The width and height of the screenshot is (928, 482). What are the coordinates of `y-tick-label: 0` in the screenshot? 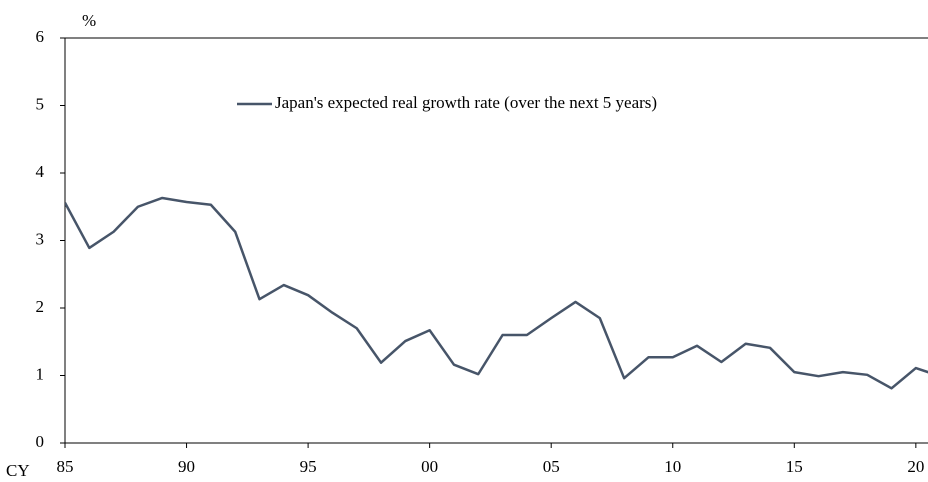 It's located at (40, 441).